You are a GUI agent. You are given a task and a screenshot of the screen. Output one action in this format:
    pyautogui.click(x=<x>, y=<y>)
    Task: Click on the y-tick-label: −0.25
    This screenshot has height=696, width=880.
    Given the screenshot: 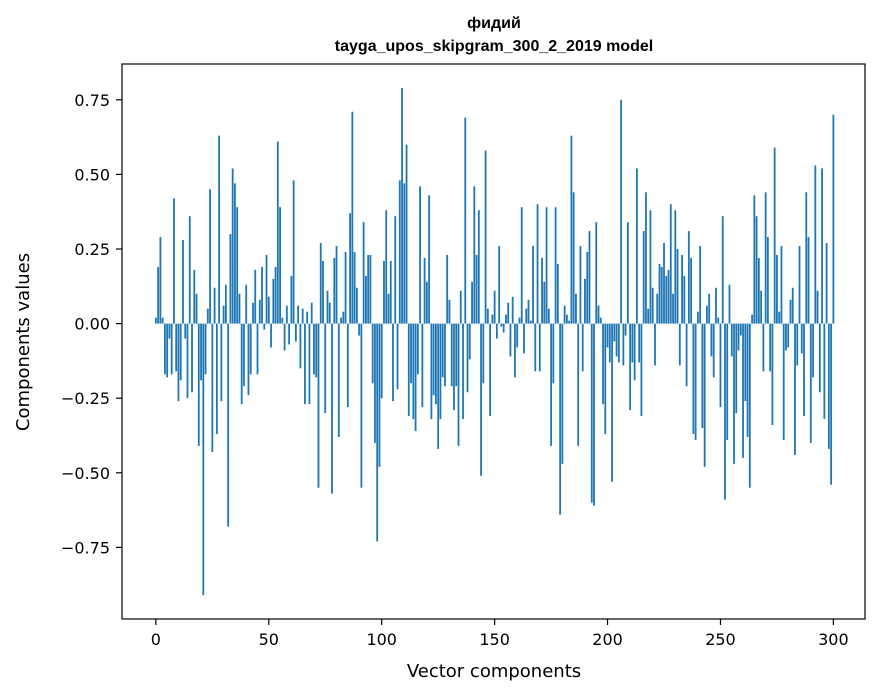 What is the action you would take?
    pyautogui.click(x=85, y=398)
    